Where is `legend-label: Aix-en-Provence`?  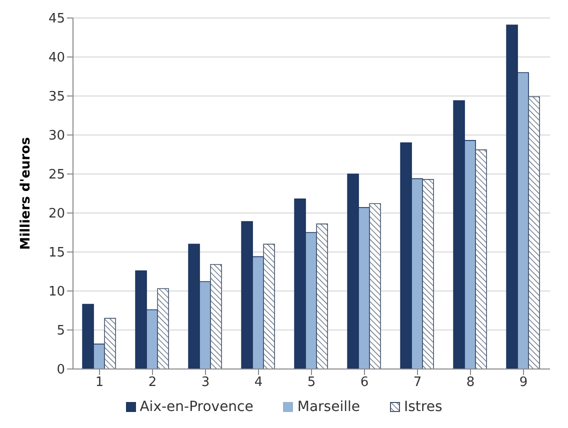
legend-label: Aix-en-Provence is located at coordinates (196, 407).